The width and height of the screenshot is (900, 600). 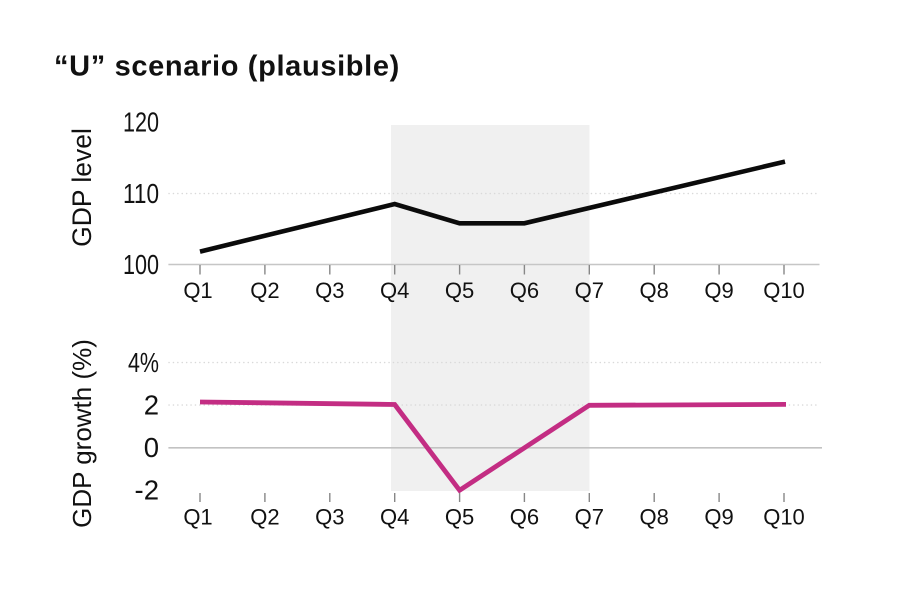 What do you see at coordinates (147, 489) in the screenshot?
I see `svg-text: -2` at bounding box center [147, 489].